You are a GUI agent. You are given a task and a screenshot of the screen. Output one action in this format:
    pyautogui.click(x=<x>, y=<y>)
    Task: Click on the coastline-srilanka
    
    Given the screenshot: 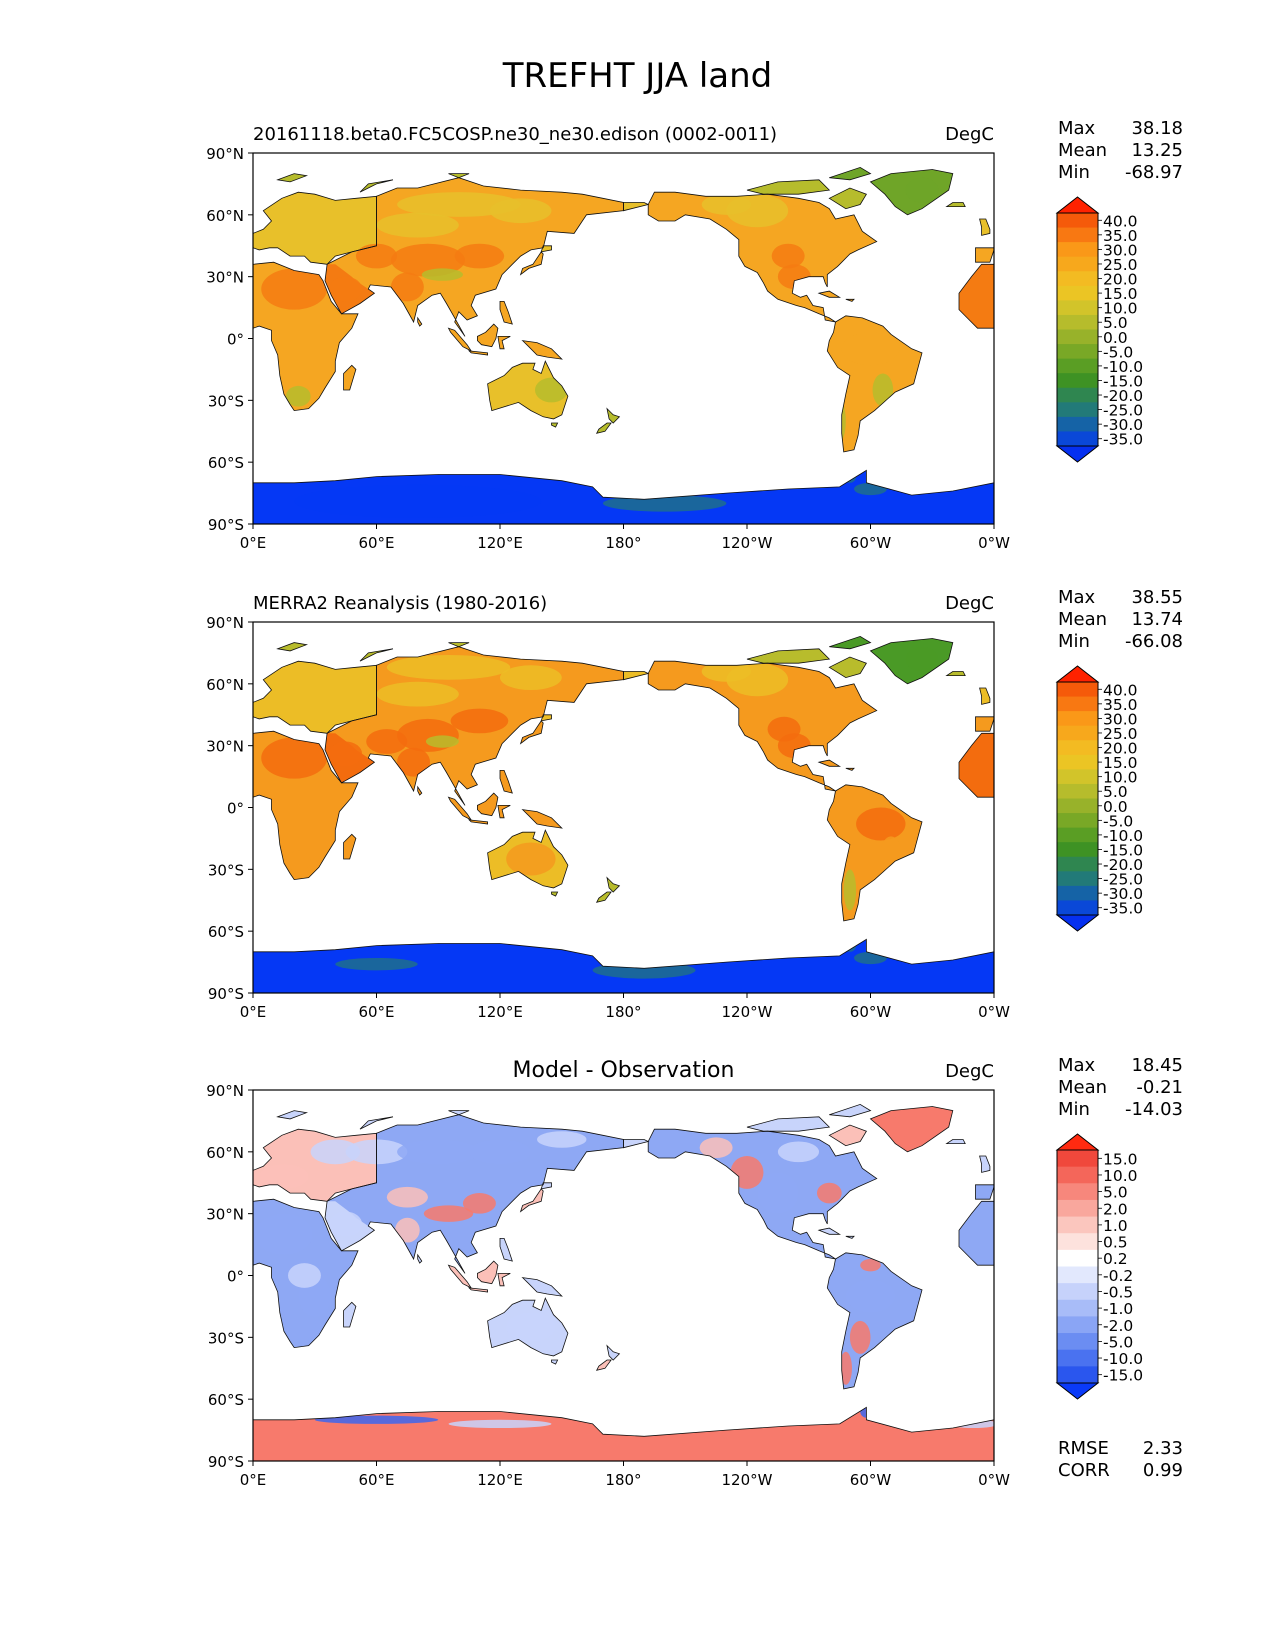 What is the action you would take?
    pyautogui.click(x=420, y=790)
    